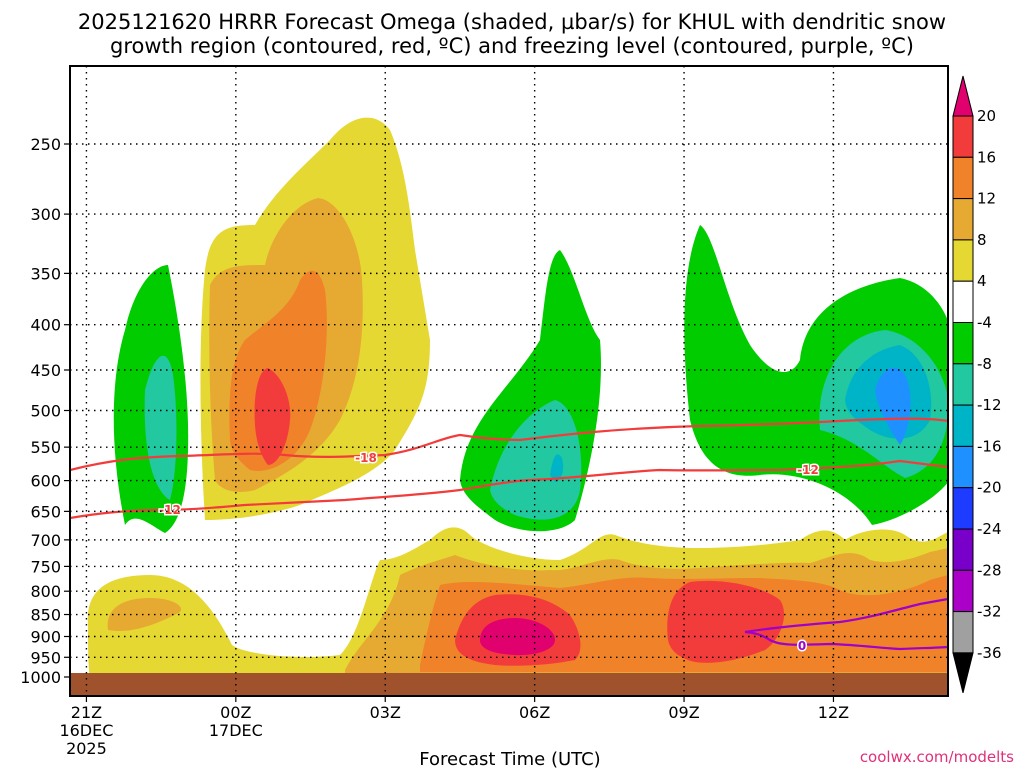 The width and height of the screenshot is (1024, 768). I want to click on colorbar-label--24: -24, so click(989, 529).